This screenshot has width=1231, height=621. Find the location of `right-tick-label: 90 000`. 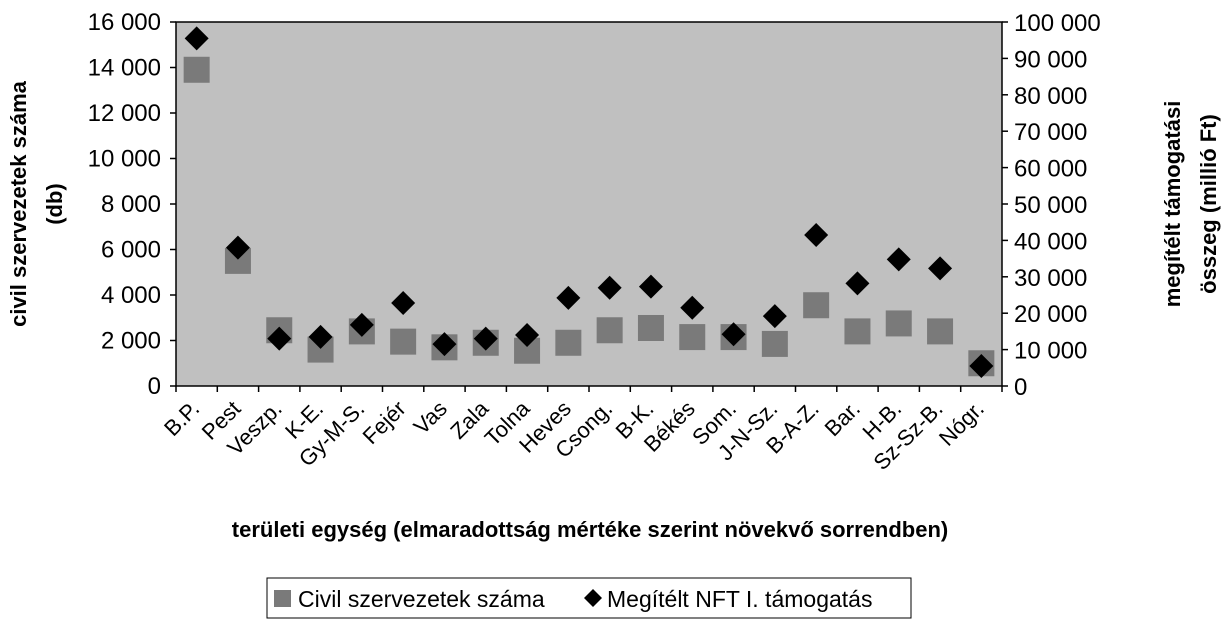

right-tick-label: 90 000 is located at coordinates (1050, 59).